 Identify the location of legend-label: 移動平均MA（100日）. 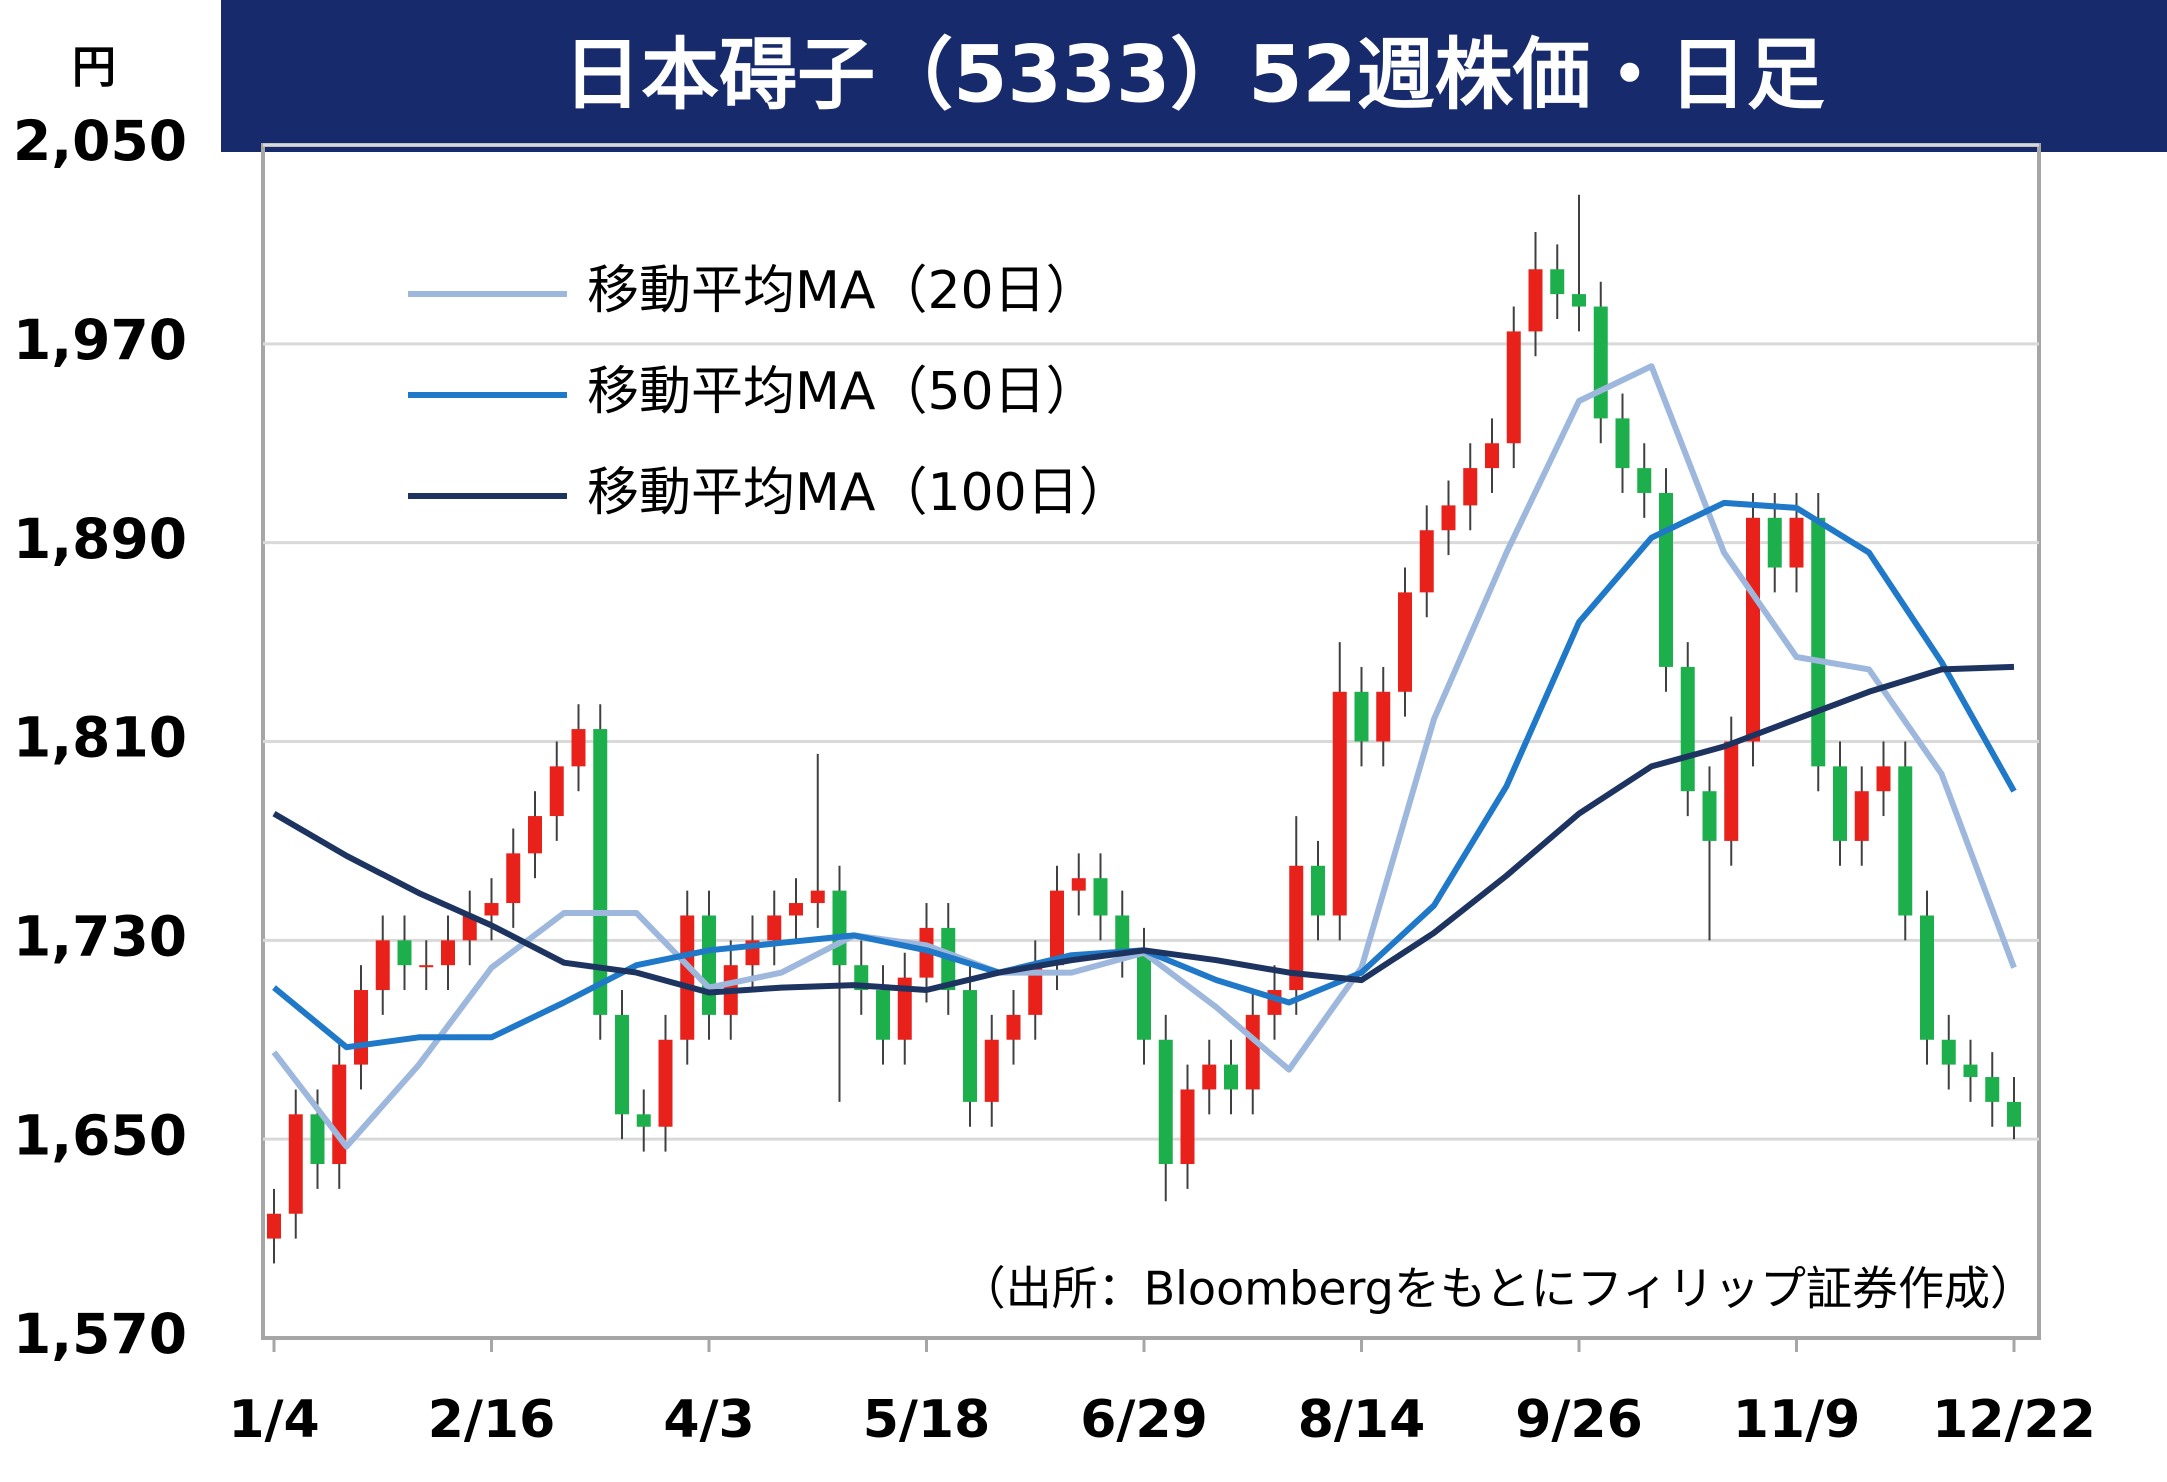
(859, 493).